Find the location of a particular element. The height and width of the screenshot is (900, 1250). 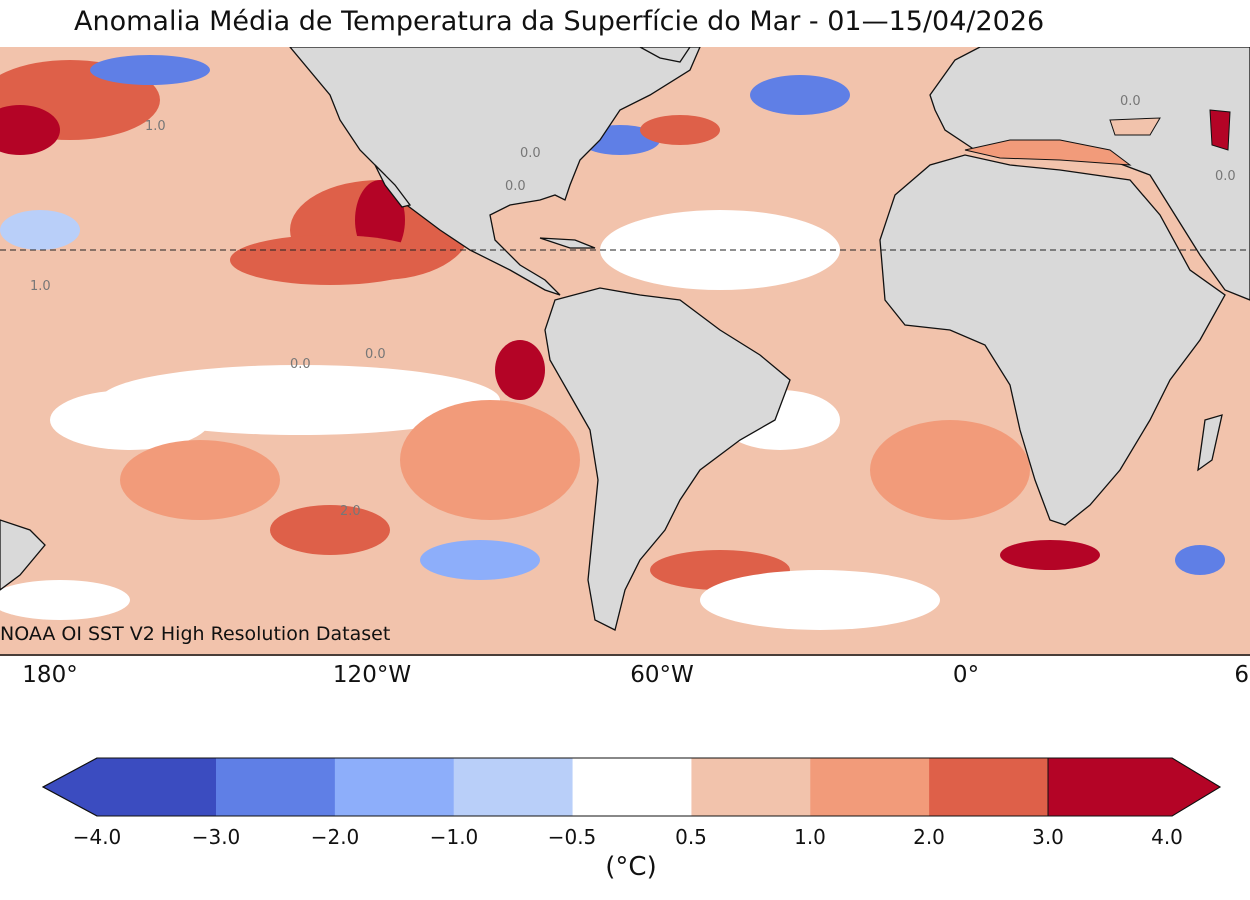

colorbar-tick-label: −0.5 is located at coordinates (572, 837).